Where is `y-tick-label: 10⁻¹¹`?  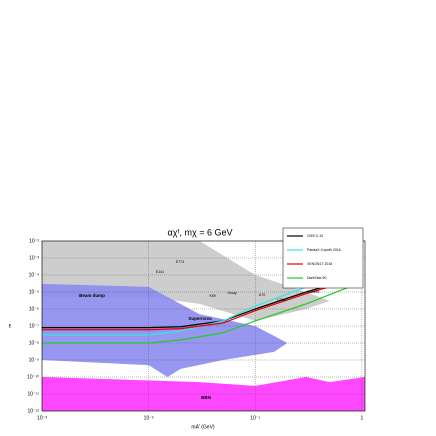 y-tick-label: 10⁻¹¹ is located at coordinates (33, 394).